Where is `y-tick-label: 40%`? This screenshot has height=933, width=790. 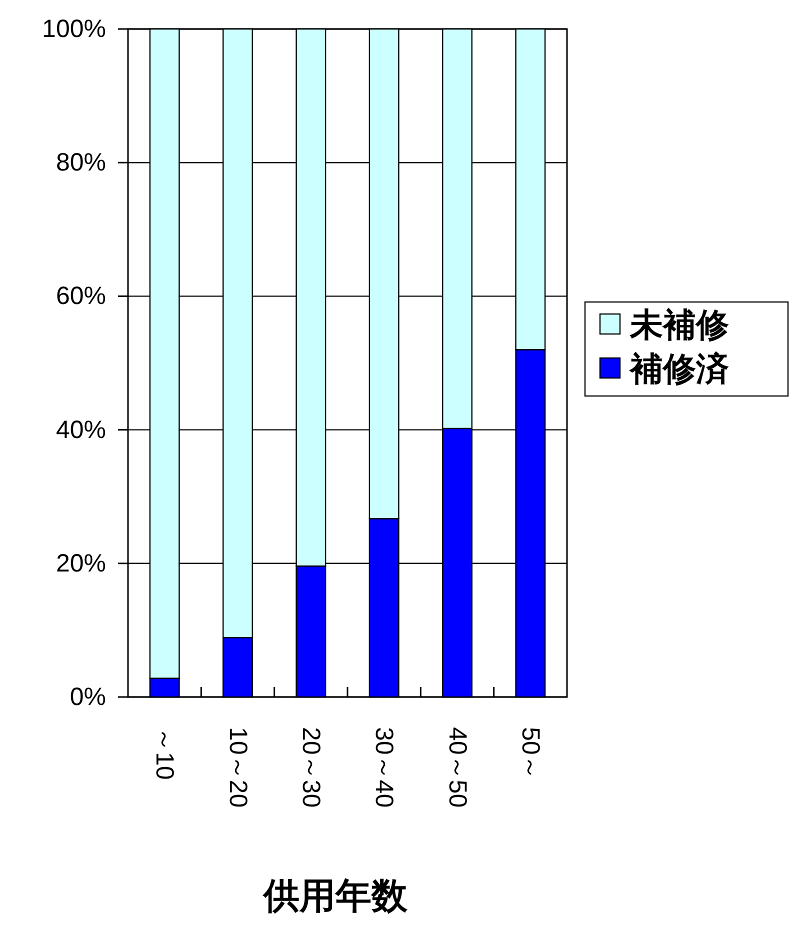
y-tick-label: 40% is located at coordinates (81, 430).